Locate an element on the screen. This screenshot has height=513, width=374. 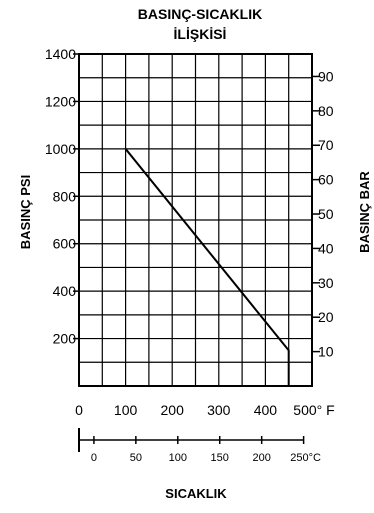
y-tick-bar-label: 10 is located at coordinates (326, 352).